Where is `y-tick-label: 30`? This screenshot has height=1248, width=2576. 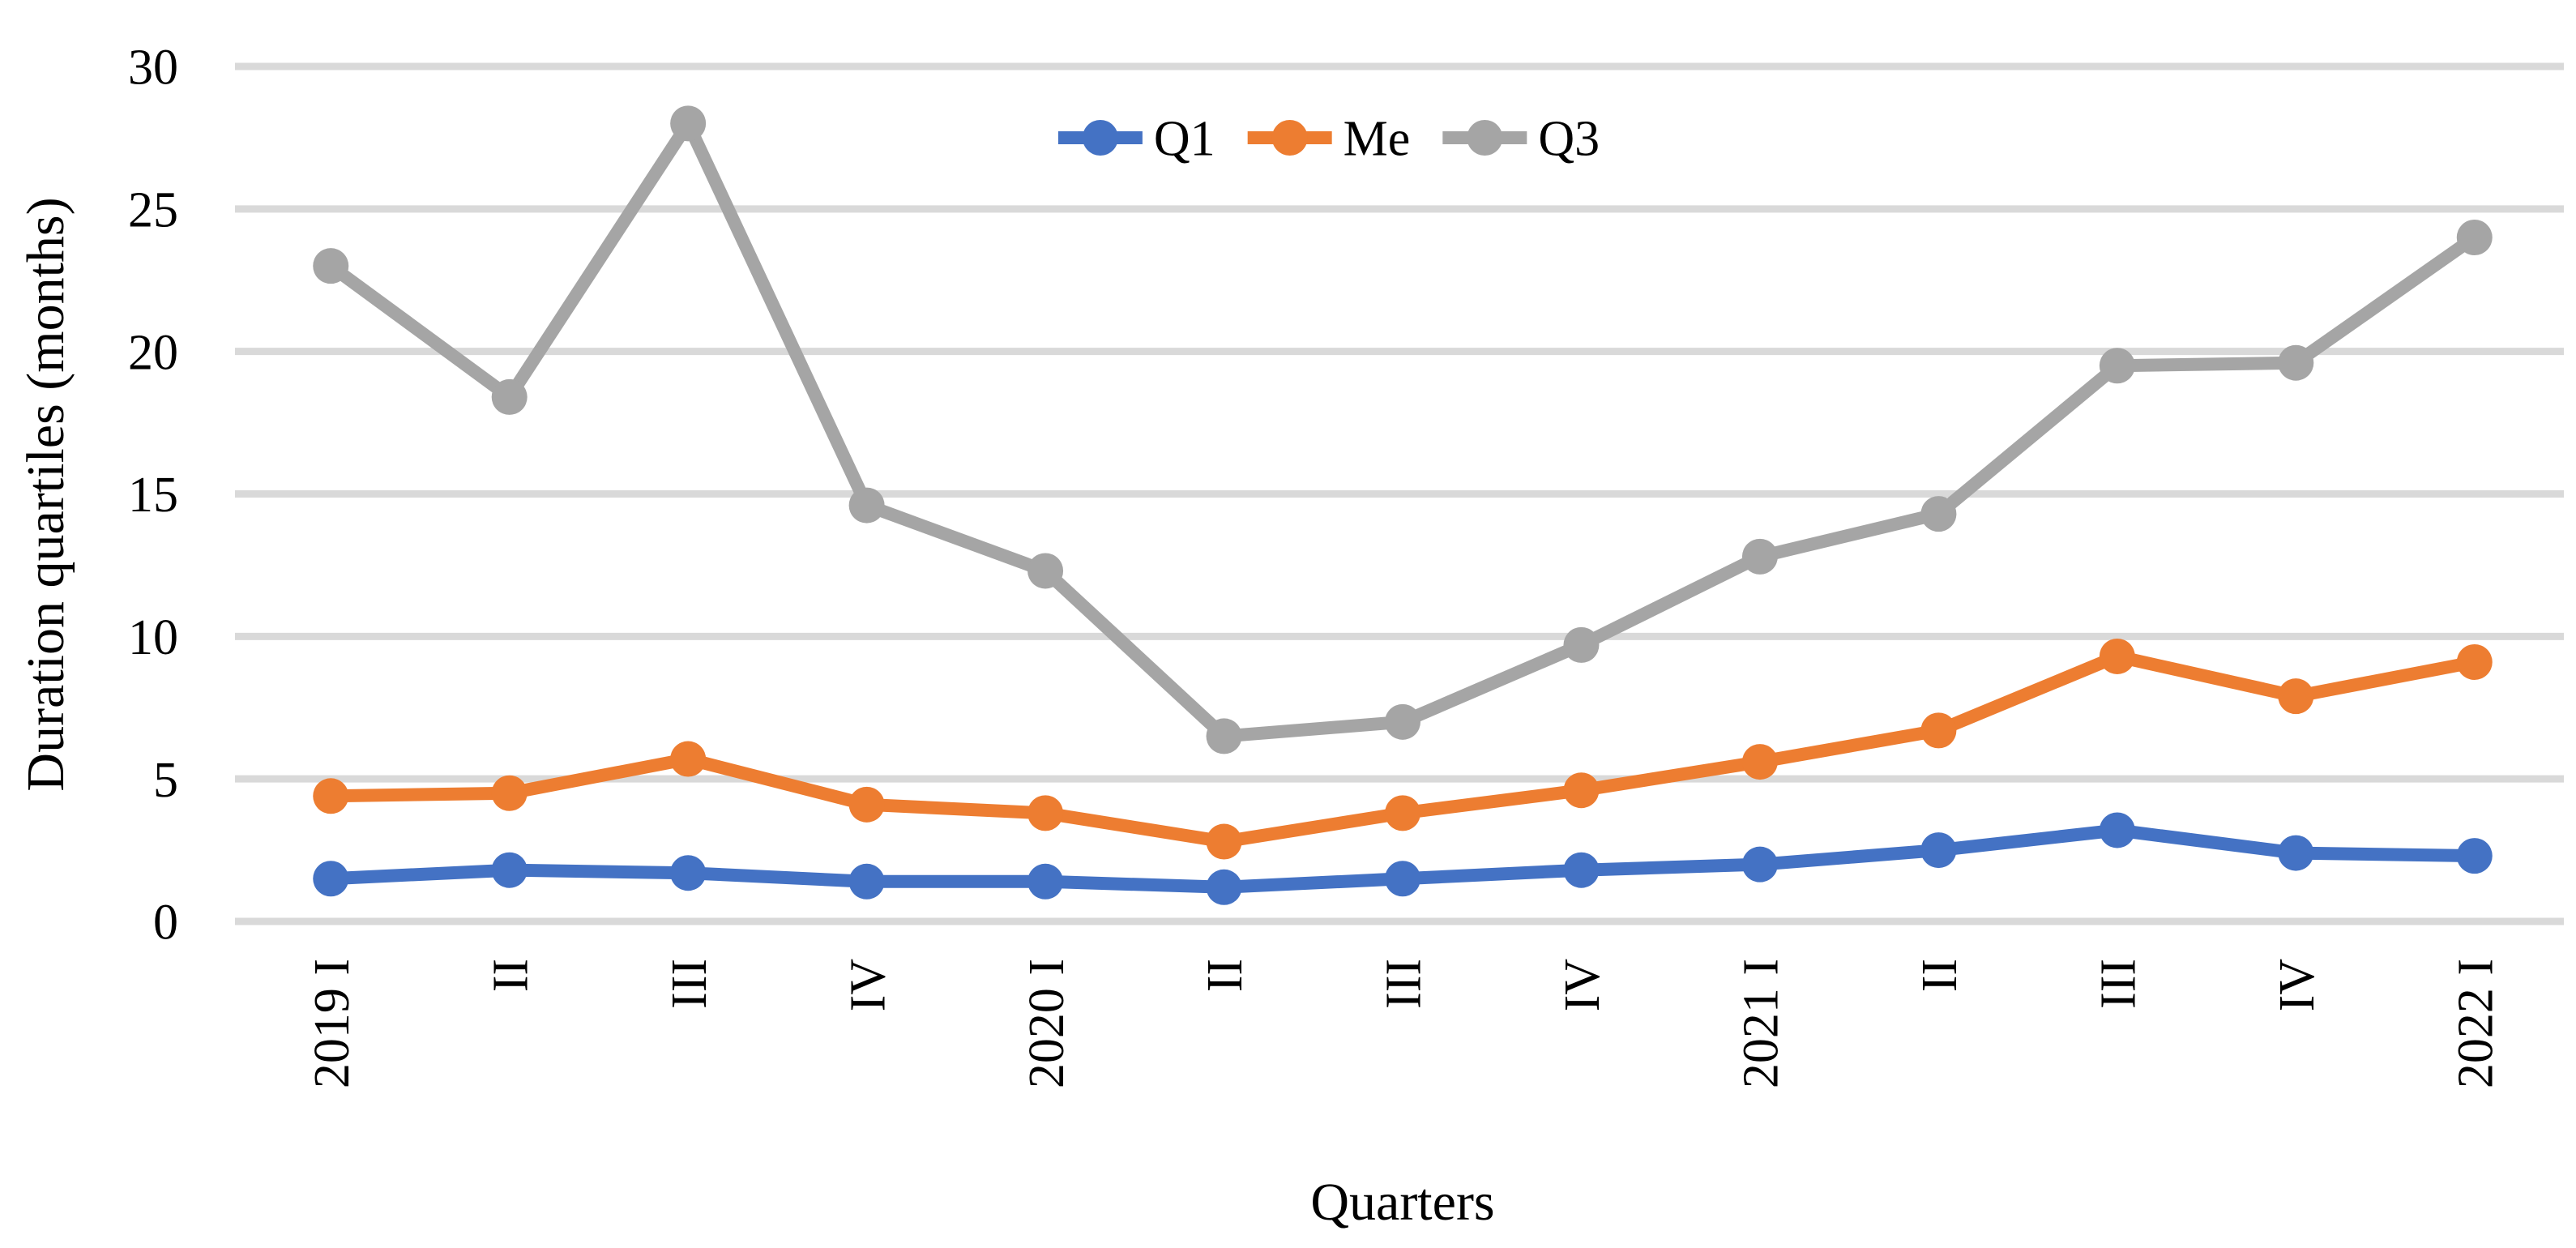 y-tick-label: 30 is located at coordinates (153, 68).